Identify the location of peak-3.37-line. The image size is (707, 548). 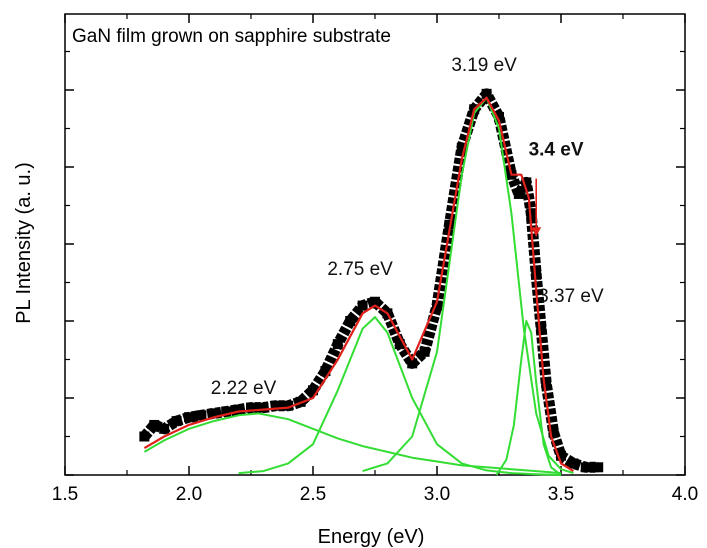
(528, 398).